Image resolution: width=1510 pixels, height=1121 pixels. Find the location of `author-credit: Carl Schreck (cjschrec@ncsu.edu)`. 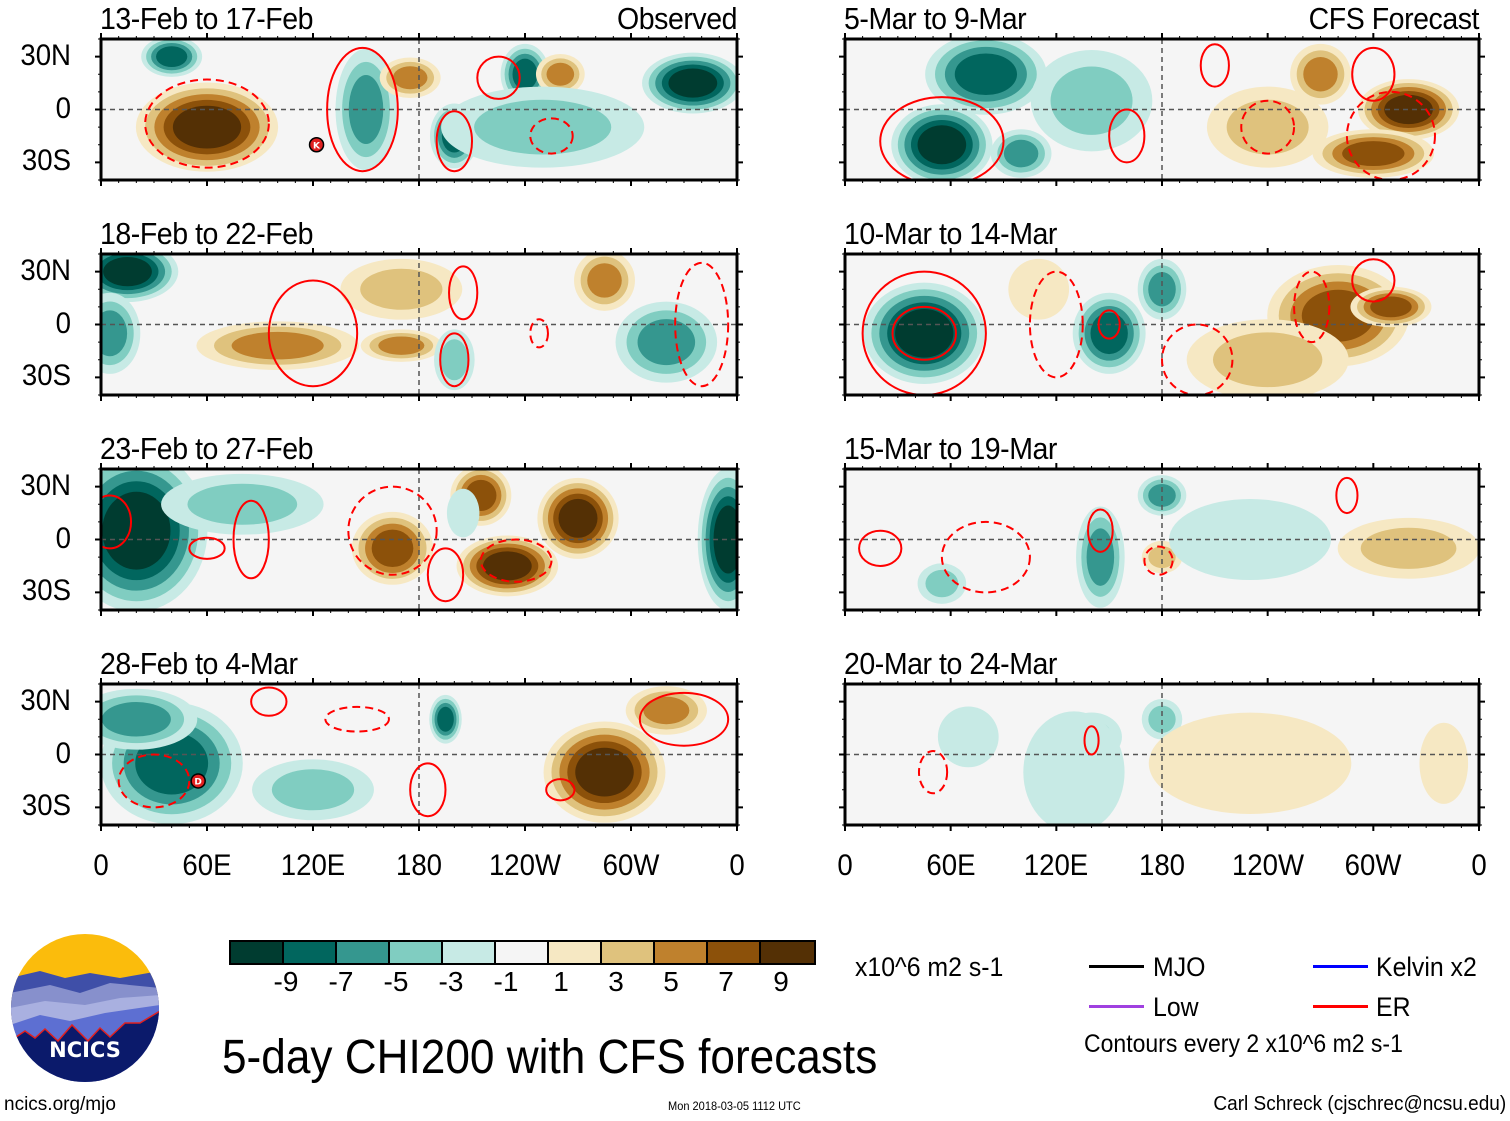

author-credit: Carl Schreck (cjschrec@ncsu.edu) is located at coordinates (1359, 1104).